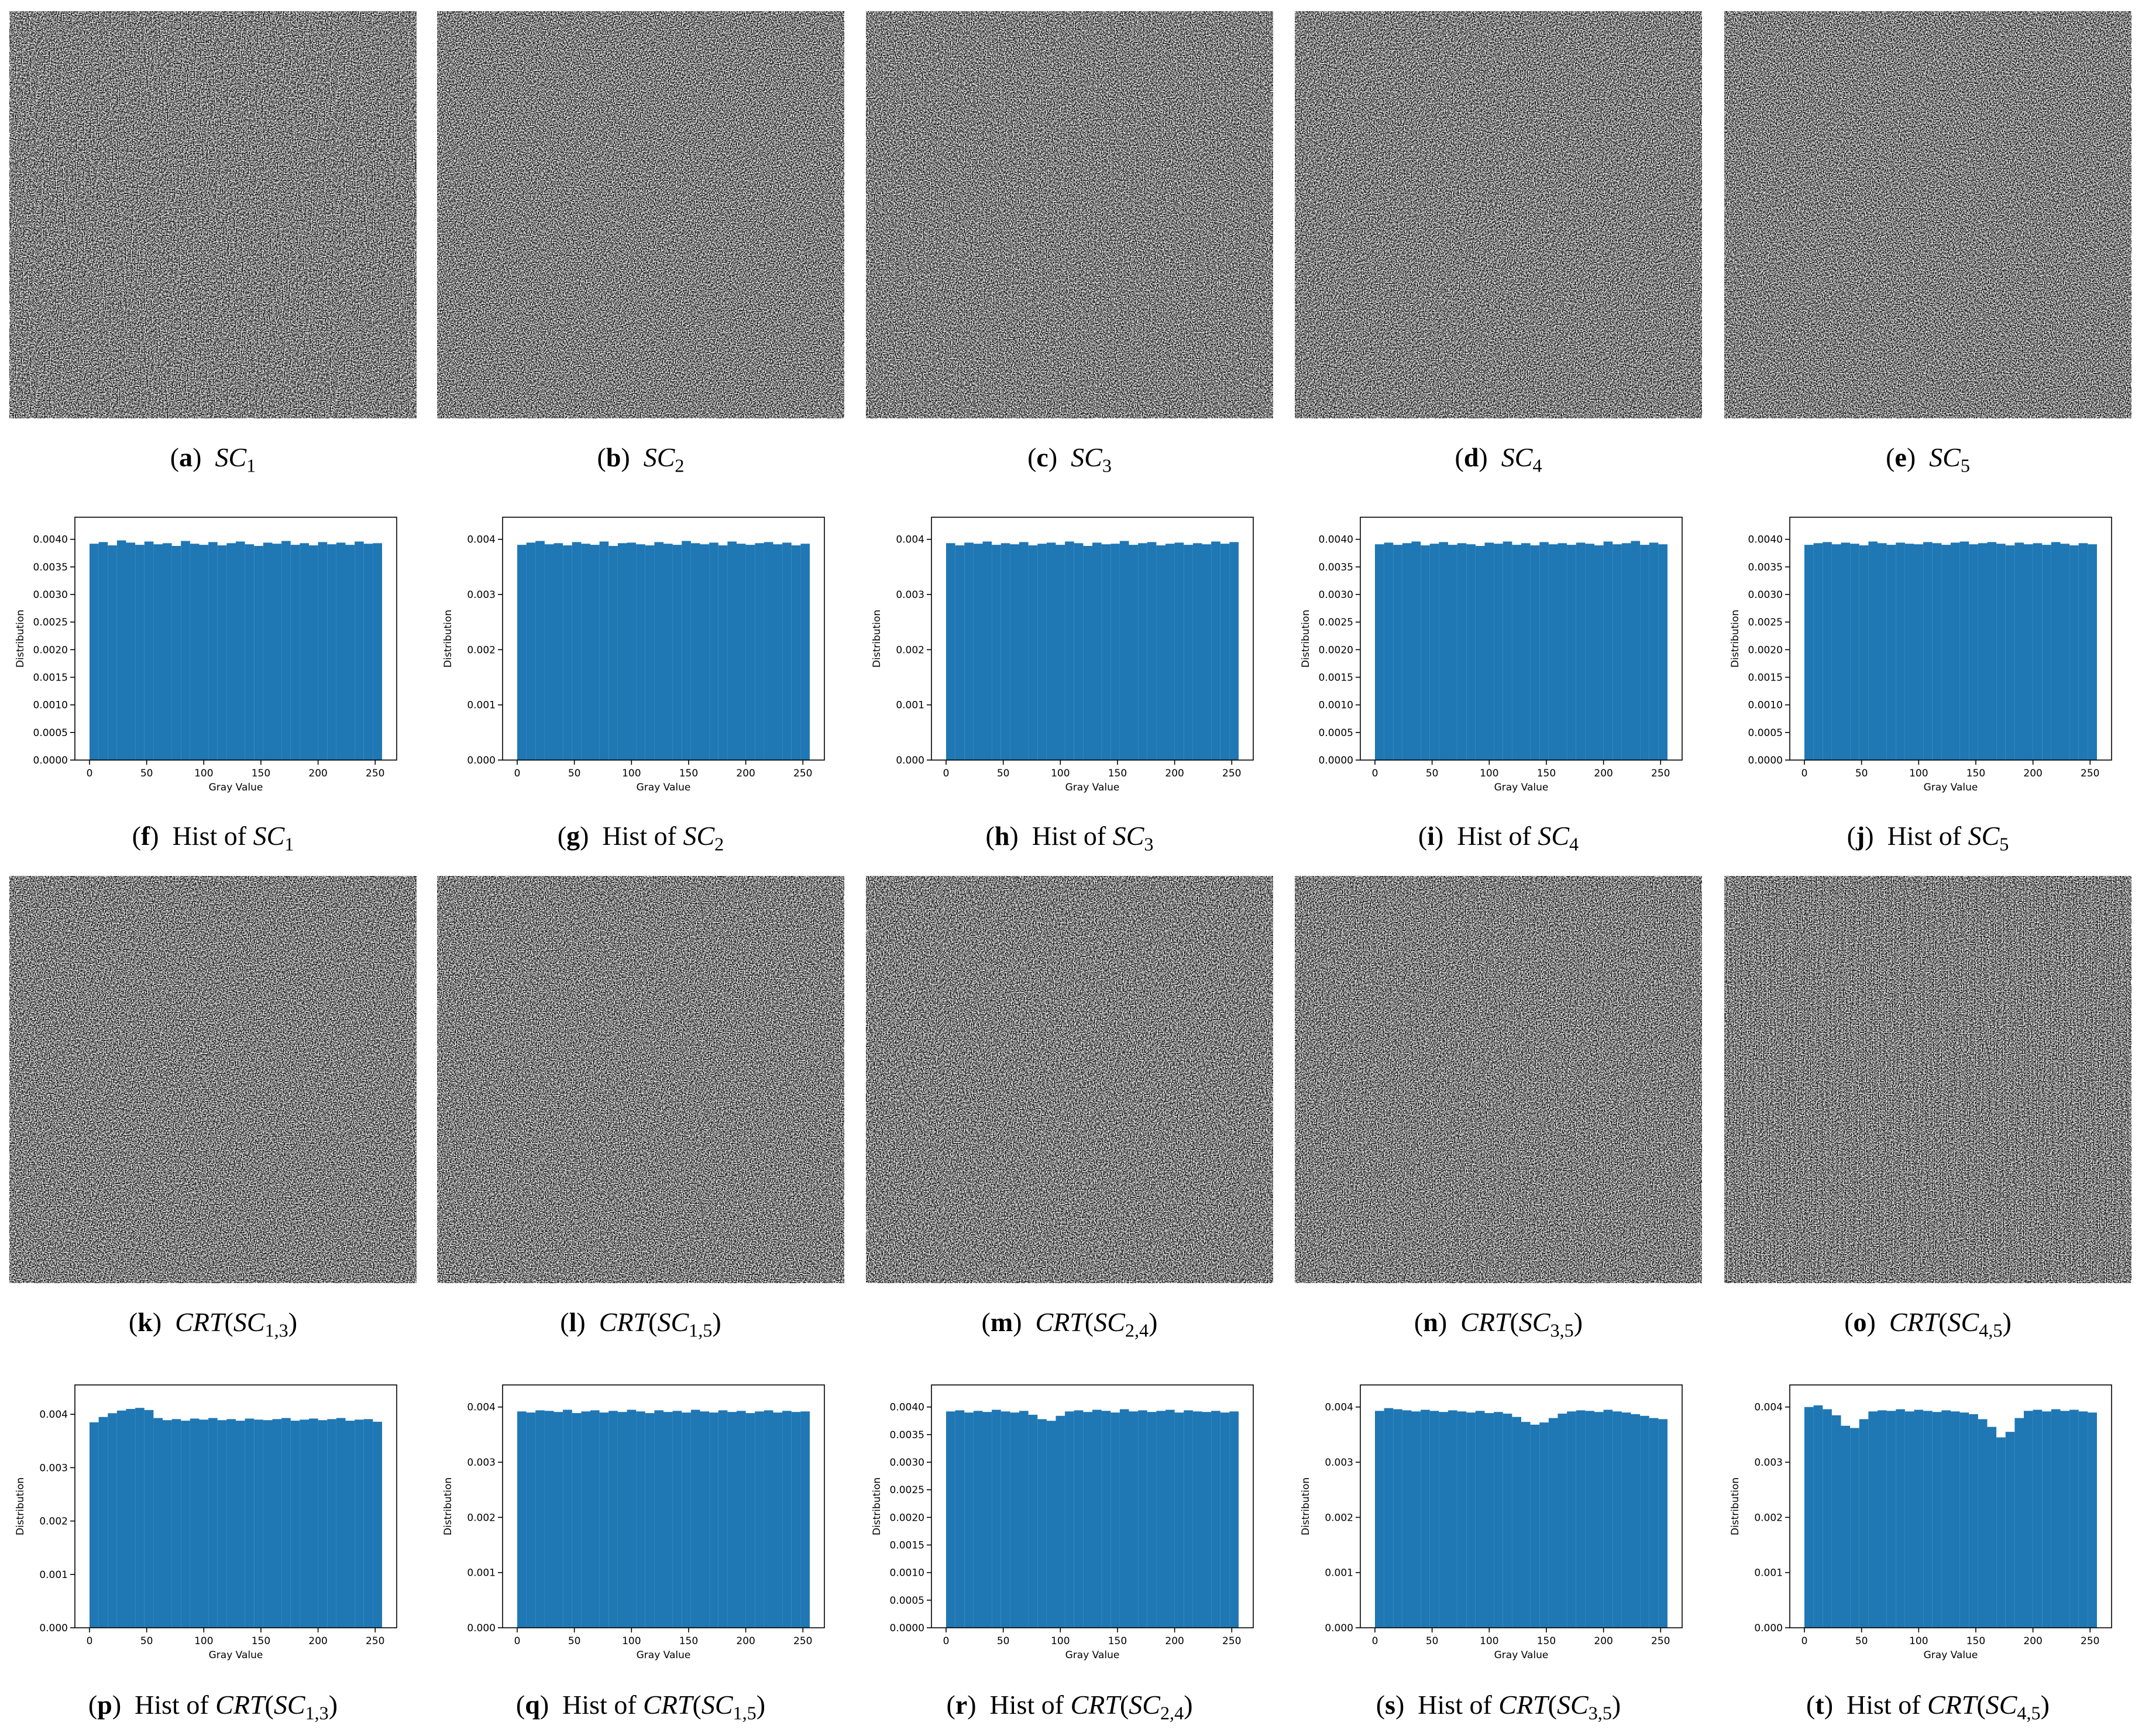 This screenshot has width=2142, height=1736. What do you see at coordinates (50, 733) in the screenshot?
I see `y-tick-label: 0.0005` at bounding box center [50, 733].